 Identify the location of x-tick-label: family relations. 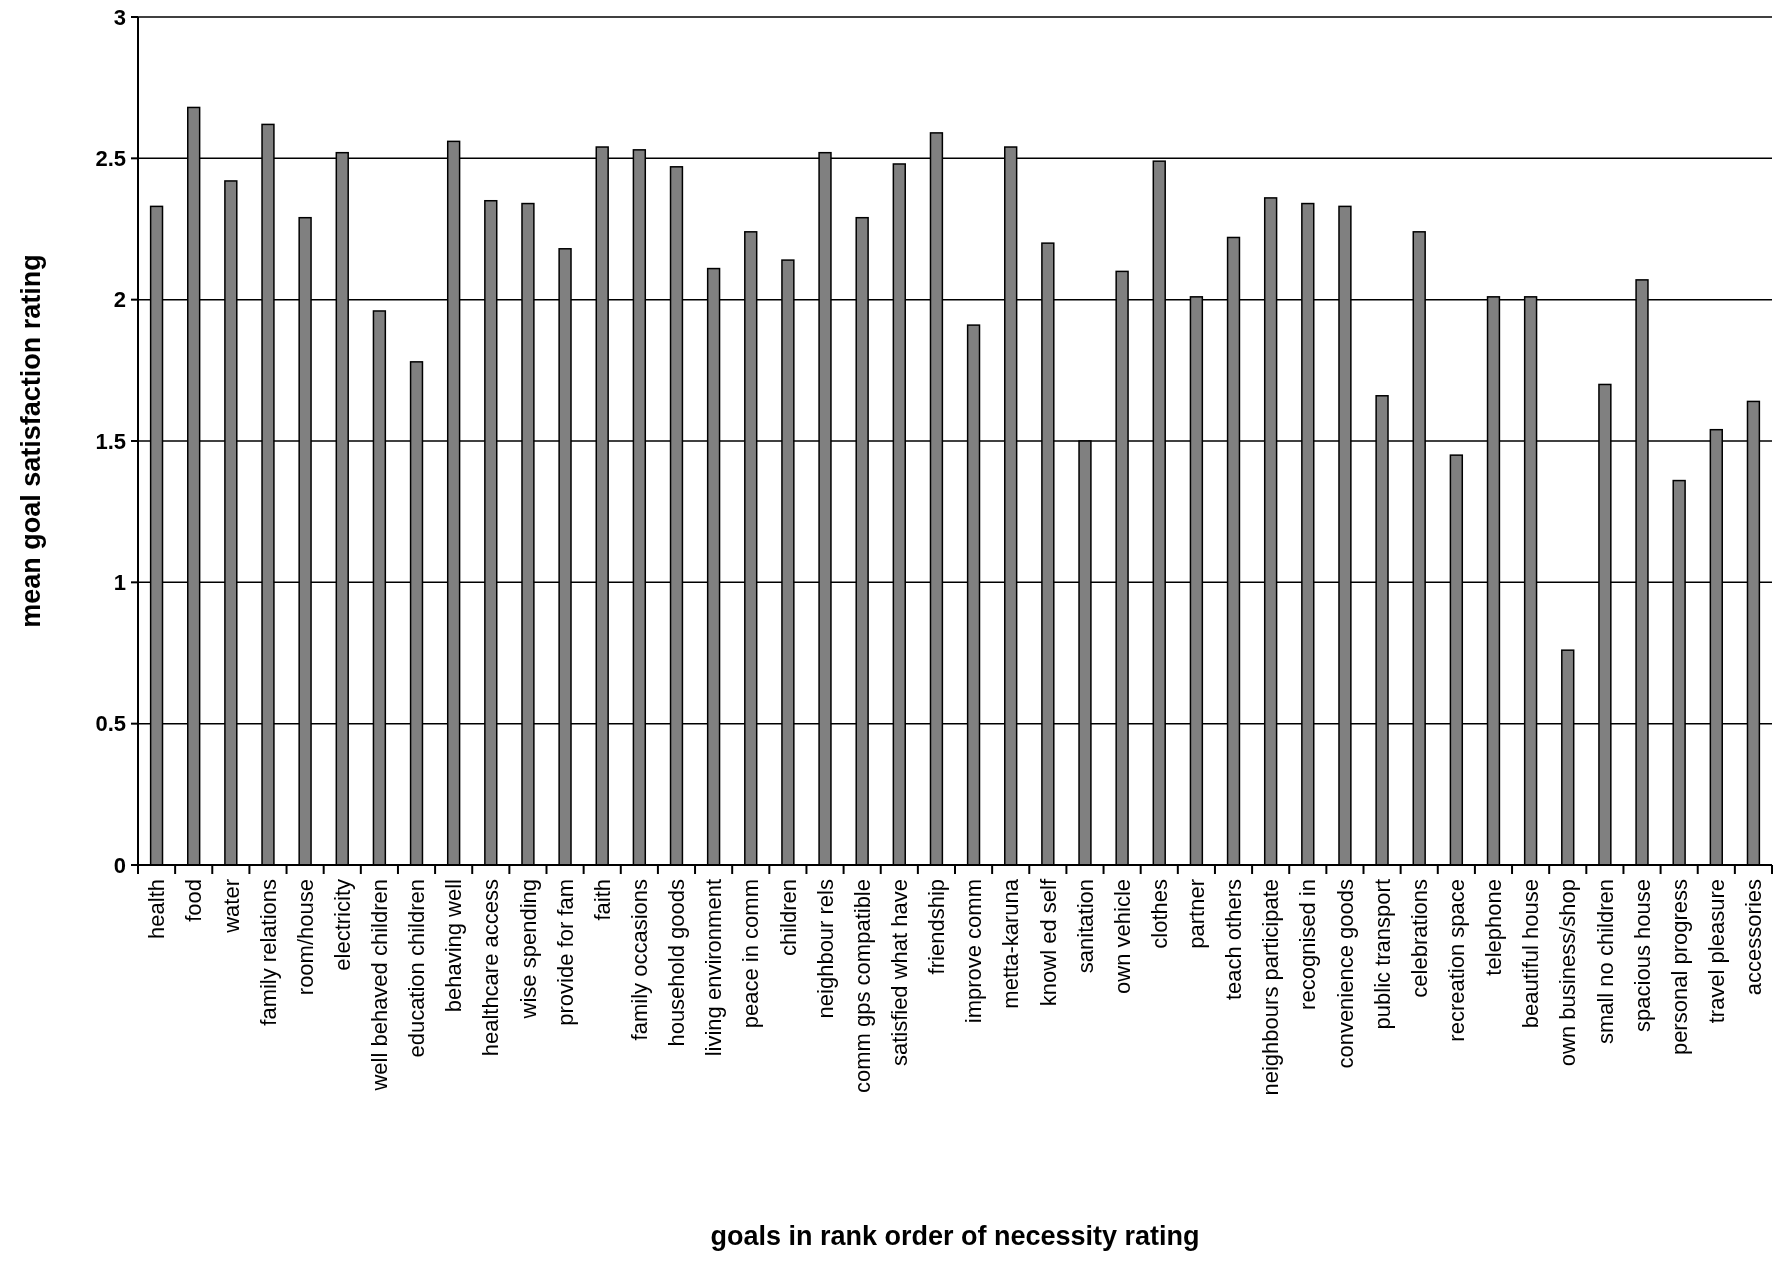
(268, 952).